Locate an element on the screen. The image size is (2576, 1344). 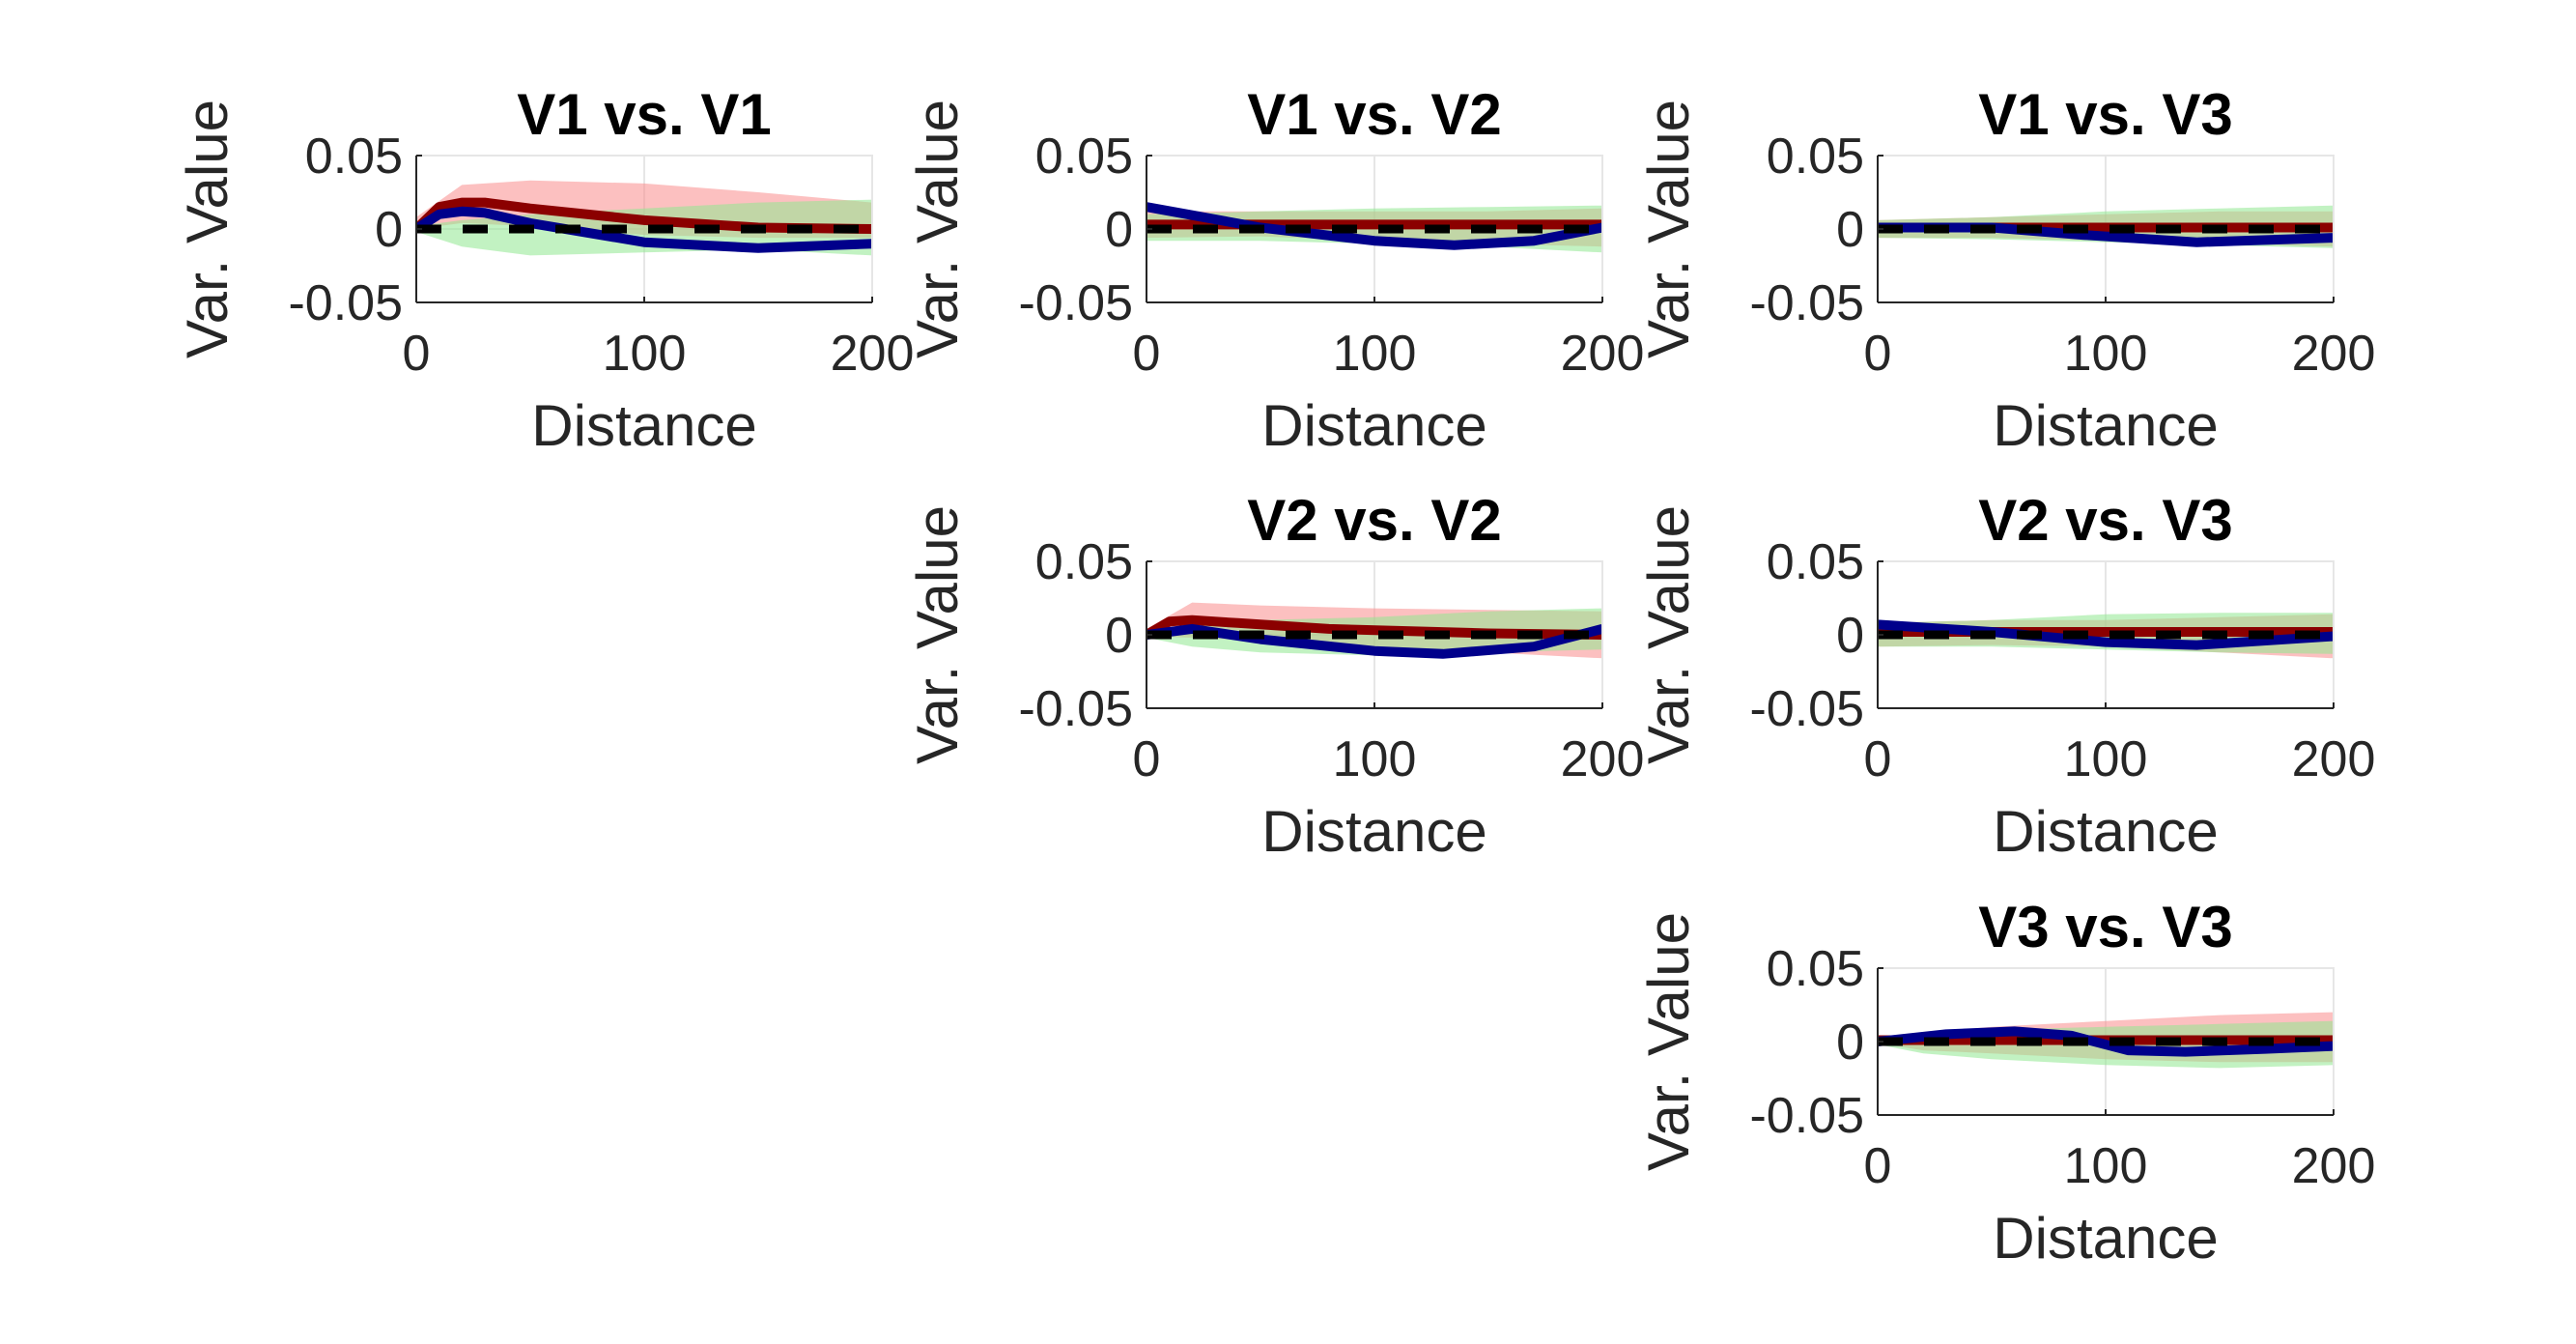
subplot-title: V2 vs. V2 is located at coordinates (1374, 520).